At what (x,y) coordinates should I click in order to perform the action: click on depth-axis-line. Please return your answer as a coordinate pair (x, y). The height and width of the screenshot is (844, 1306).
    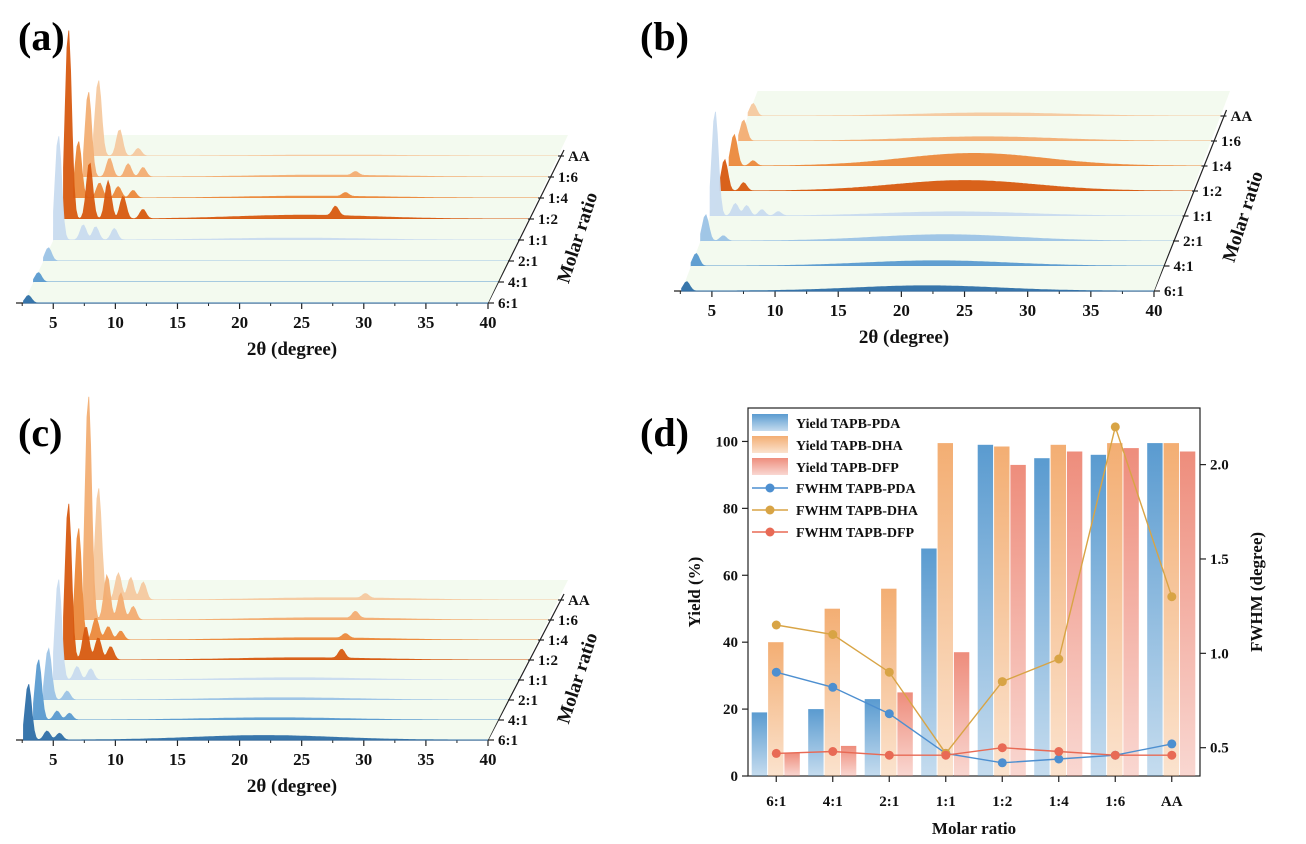
    Looking at the image, I should click on (526, 226).